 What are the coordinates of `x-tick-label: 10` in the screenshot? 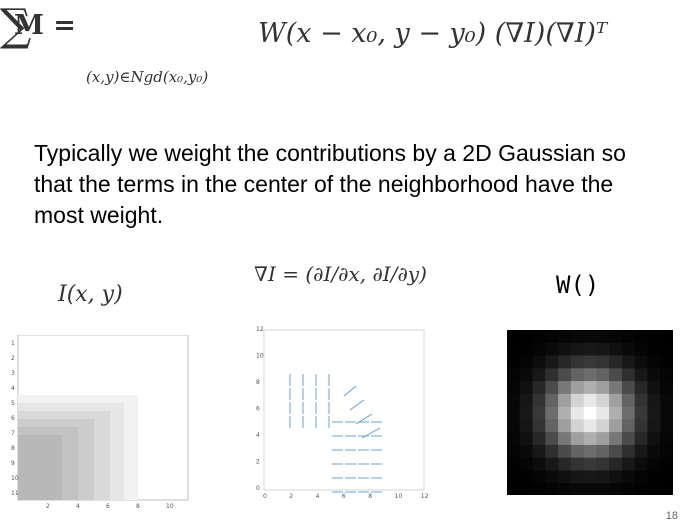 It's located at (170, 506).